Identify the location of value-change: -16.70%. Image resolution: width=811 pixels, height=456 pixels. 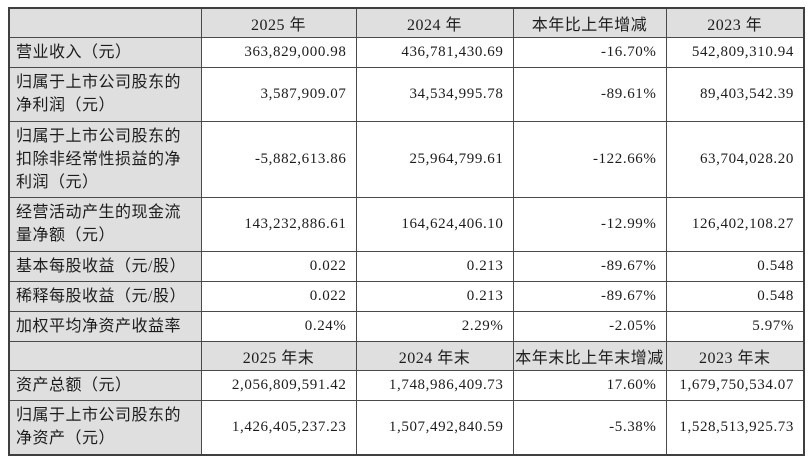
(589, 52).